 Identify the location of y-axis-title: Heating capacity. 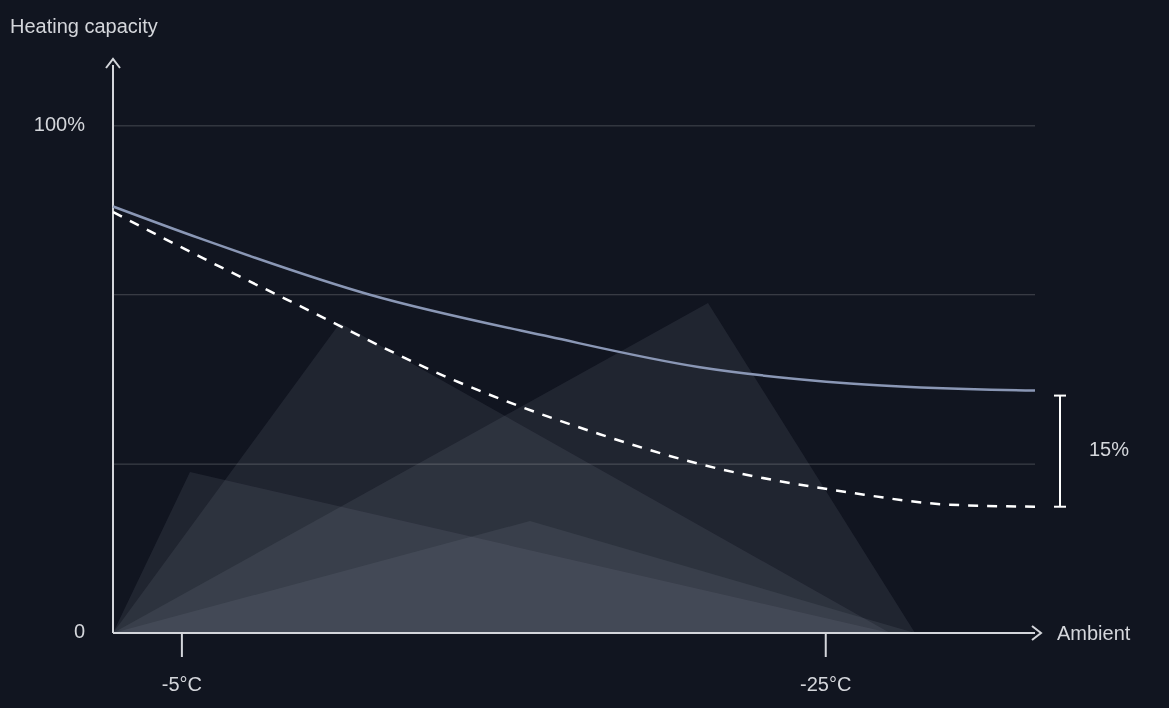
(84, 26).